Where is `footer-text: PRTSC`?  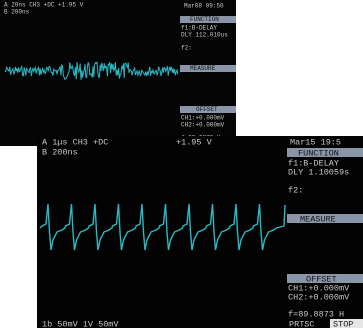
footer-text: PRTSC is located at coordinates (302, 323).